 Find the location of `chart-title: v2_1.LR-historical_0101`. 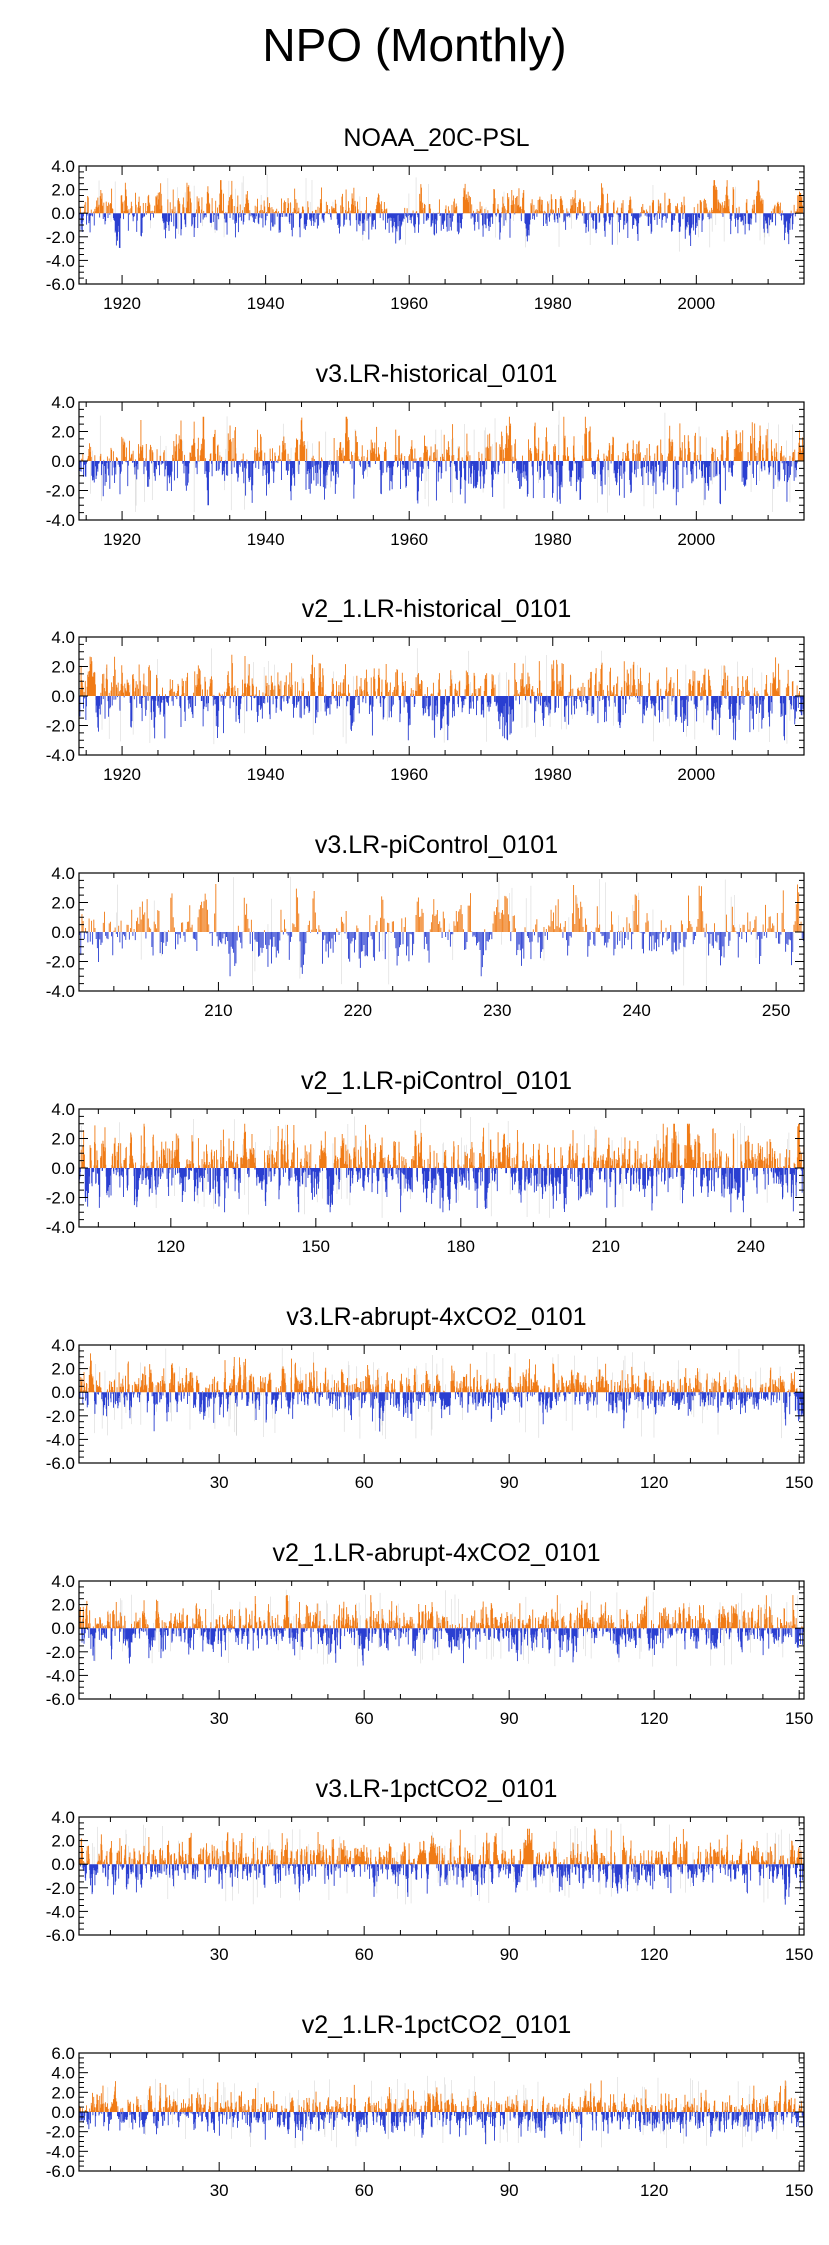

chart-title: v2_1.LR-historical_0101 is located at coordinates (437, 609).